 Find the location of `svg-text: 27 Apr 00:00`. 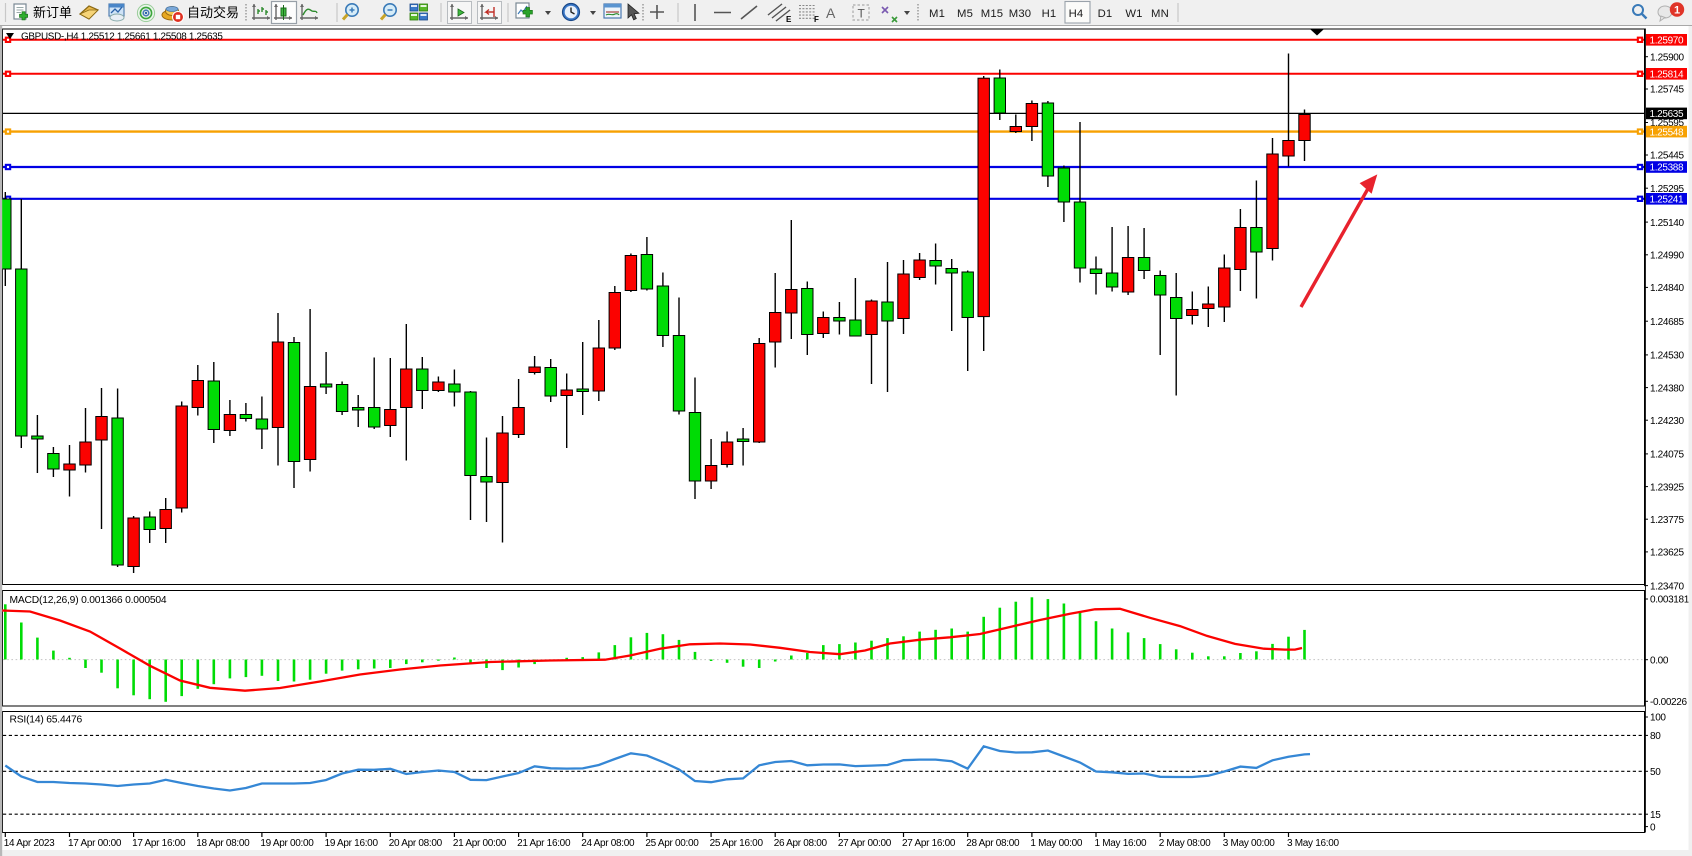

svg-text: 27 Apr 00:00 is located at coordinates (865, 843).